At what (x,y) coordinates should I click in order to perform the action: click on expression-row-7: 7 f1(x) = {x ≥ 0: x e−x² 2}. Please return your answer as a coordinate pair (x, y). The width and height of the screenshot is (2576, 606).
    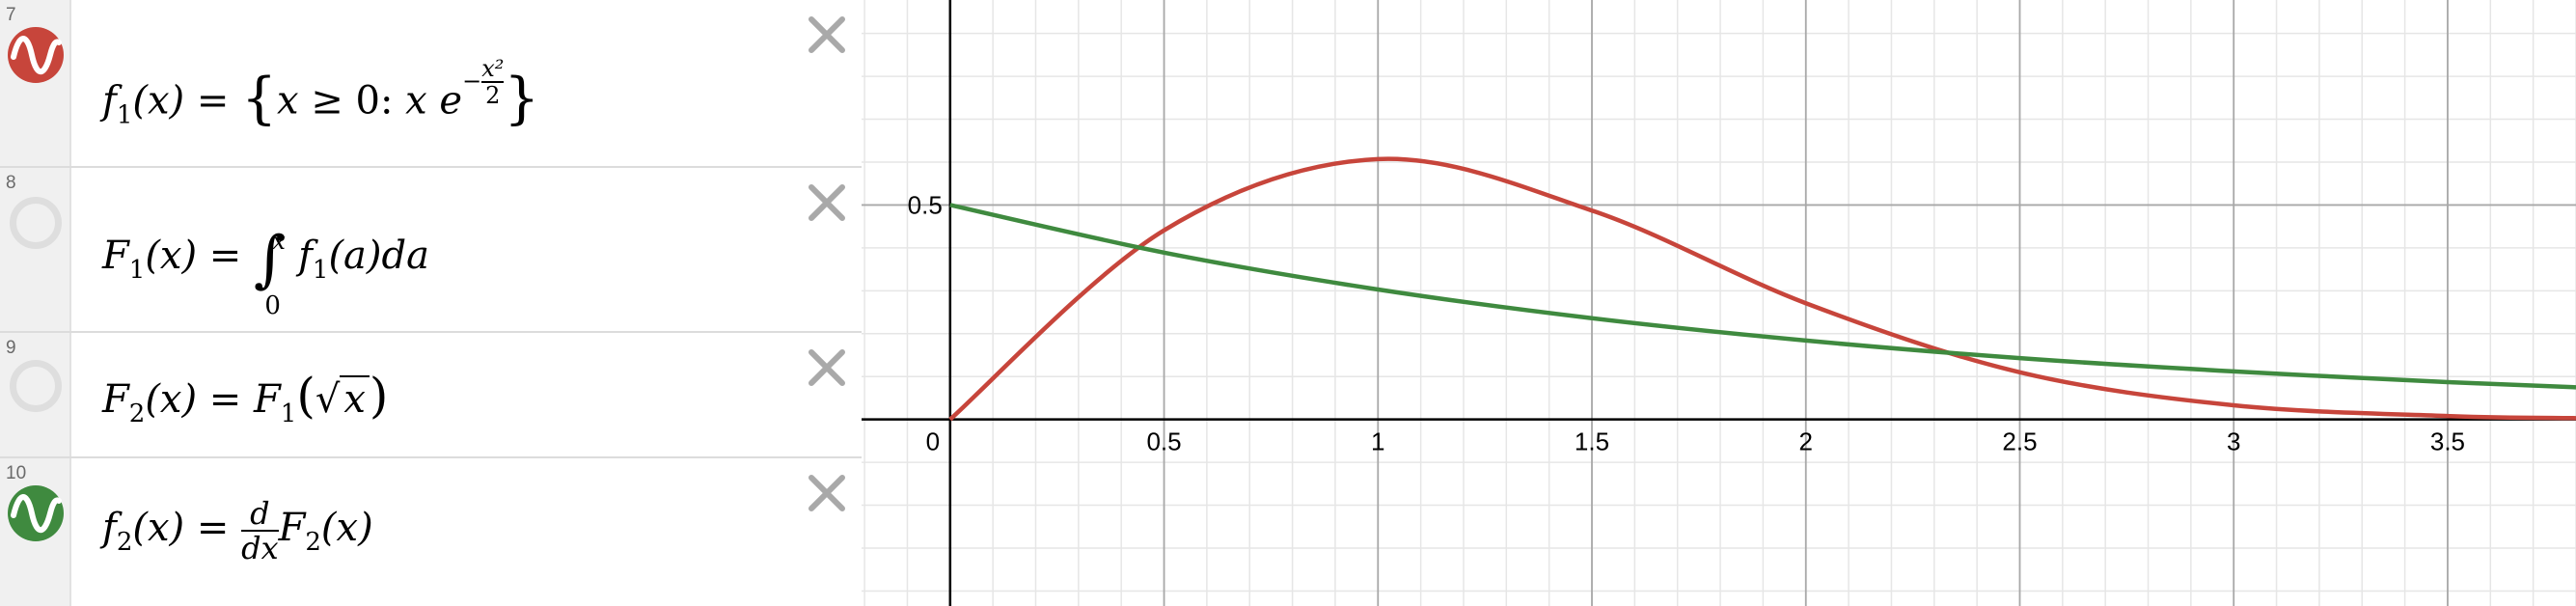
    Looking at the image, I should click on (431, 84).